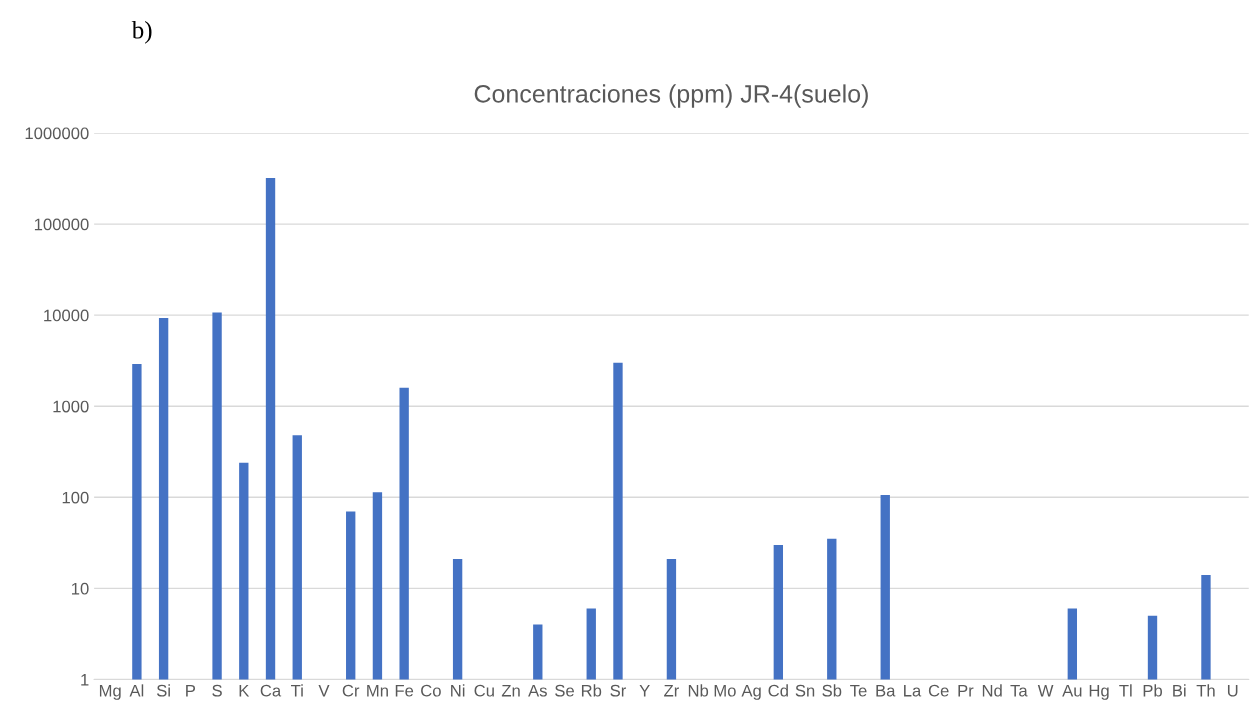  I want to click on x-tick-label: Si, so click(163, 690).